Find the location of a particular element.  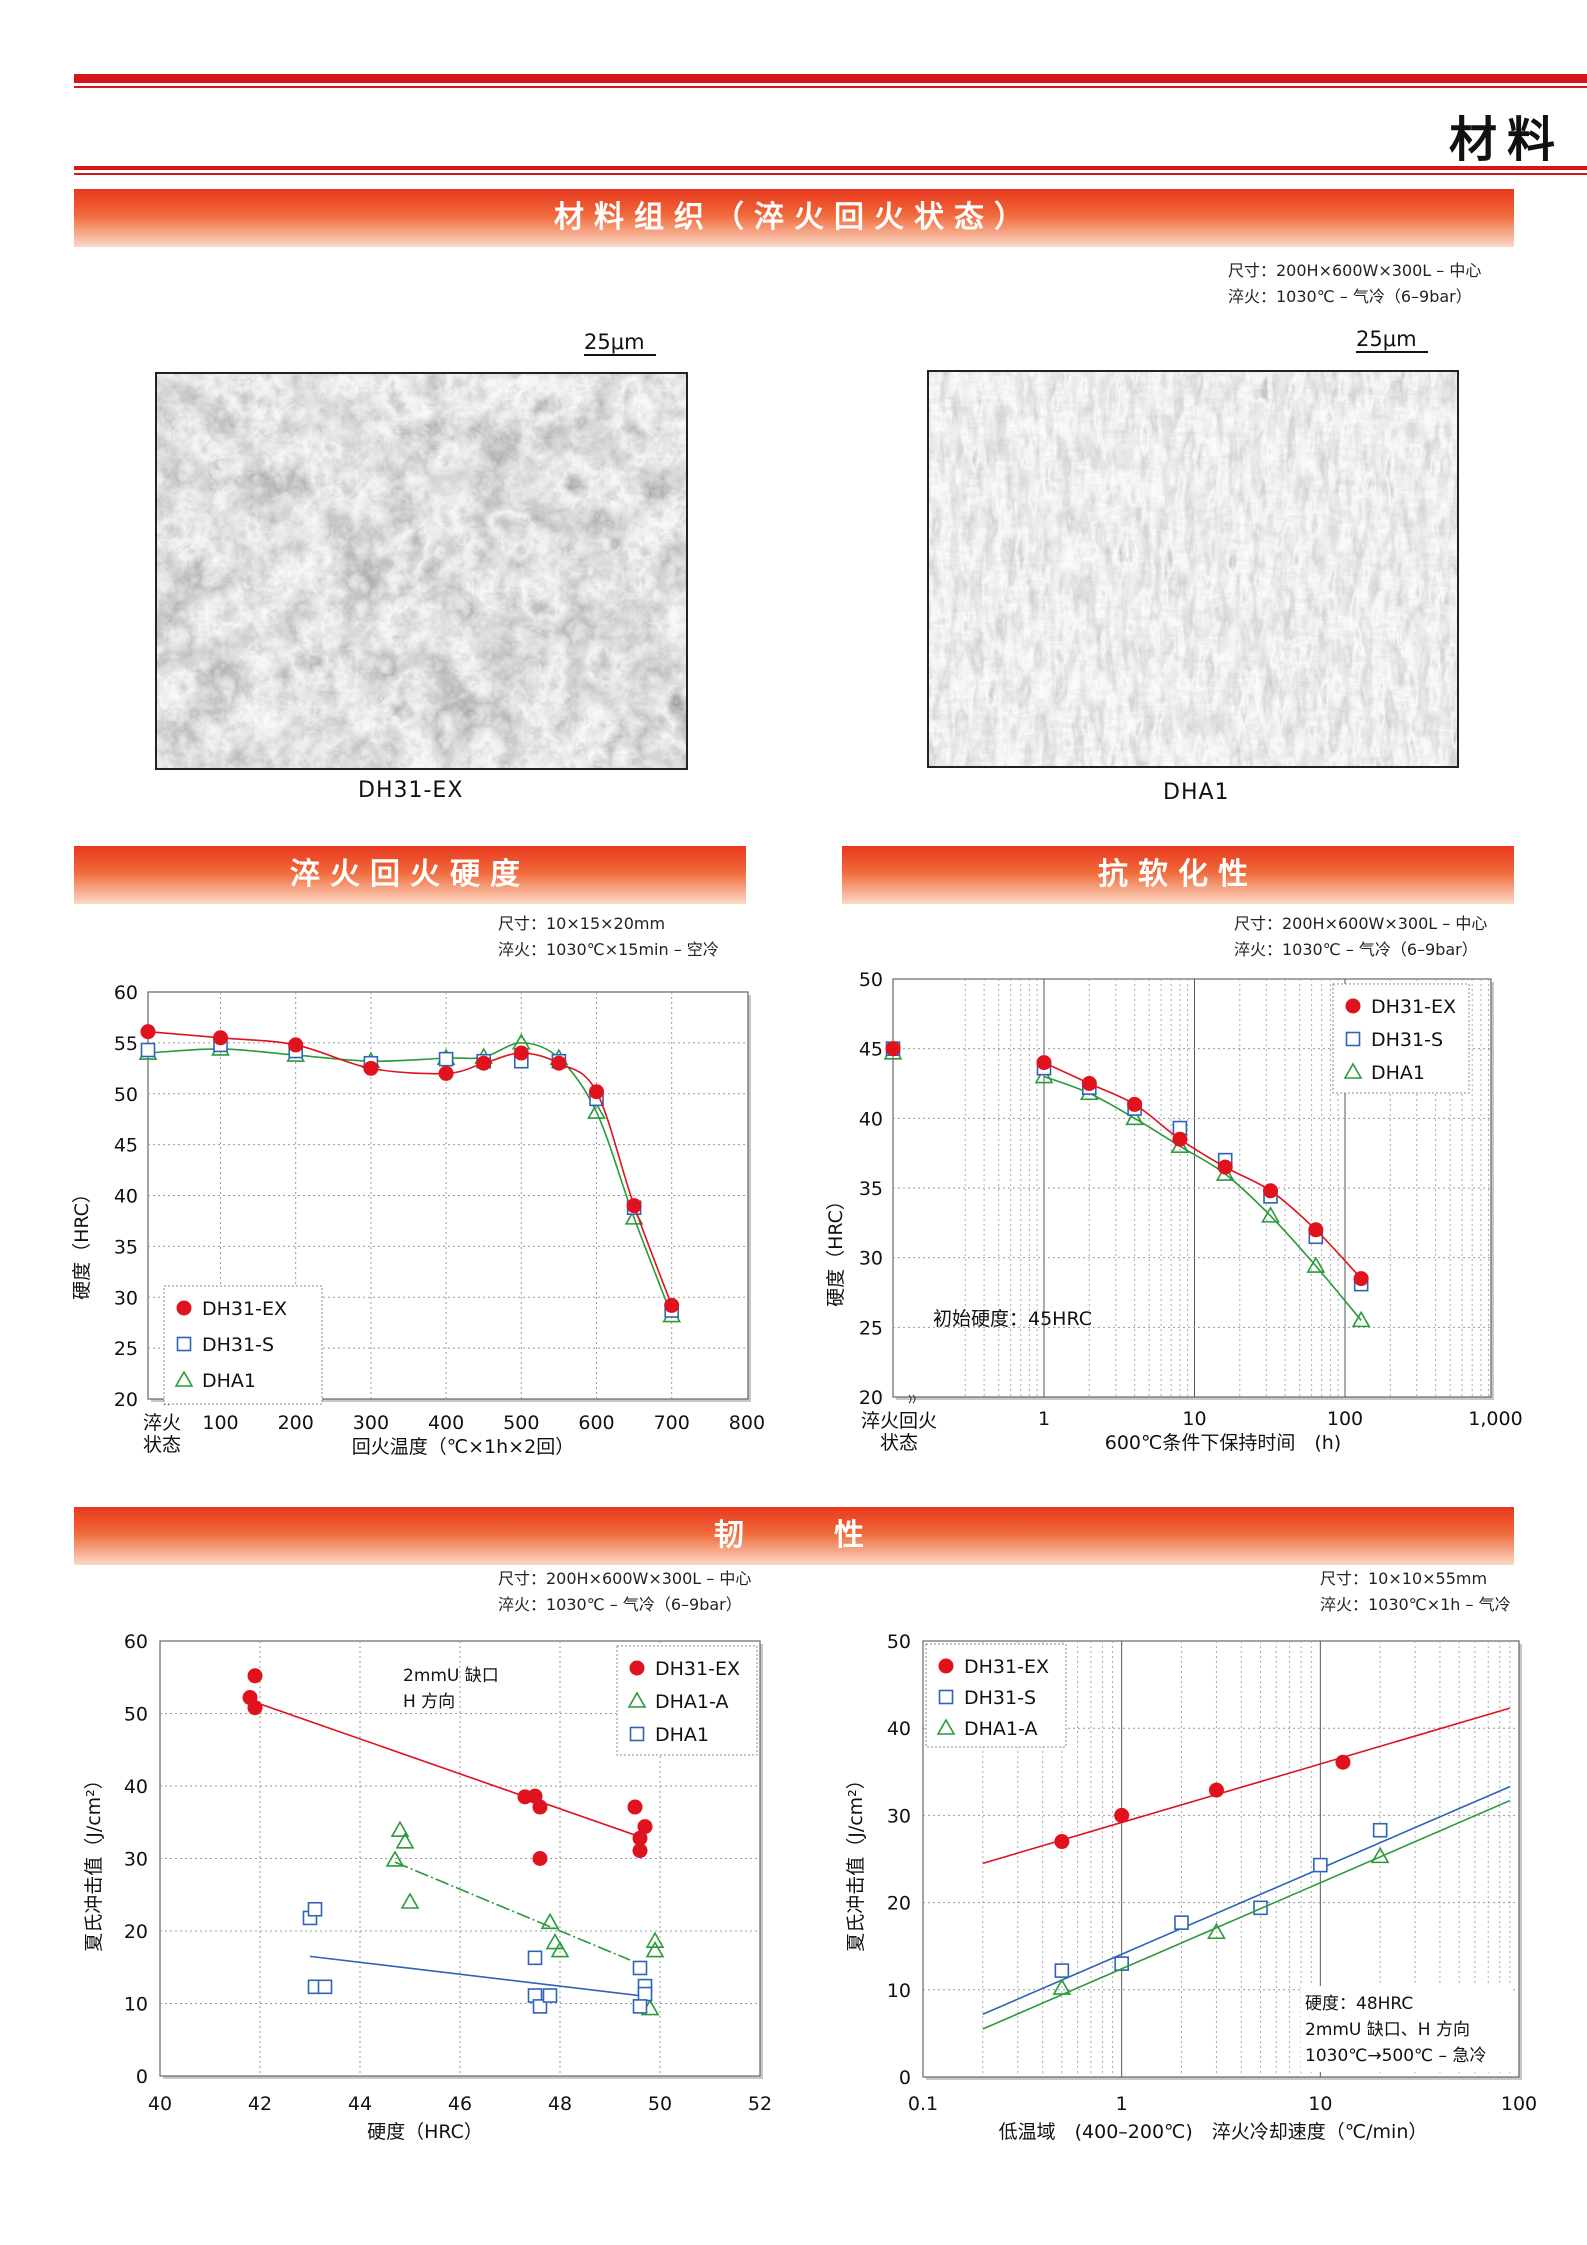

impact-hrc-ytick-label: 60 is located at coordinates (136, 1642).